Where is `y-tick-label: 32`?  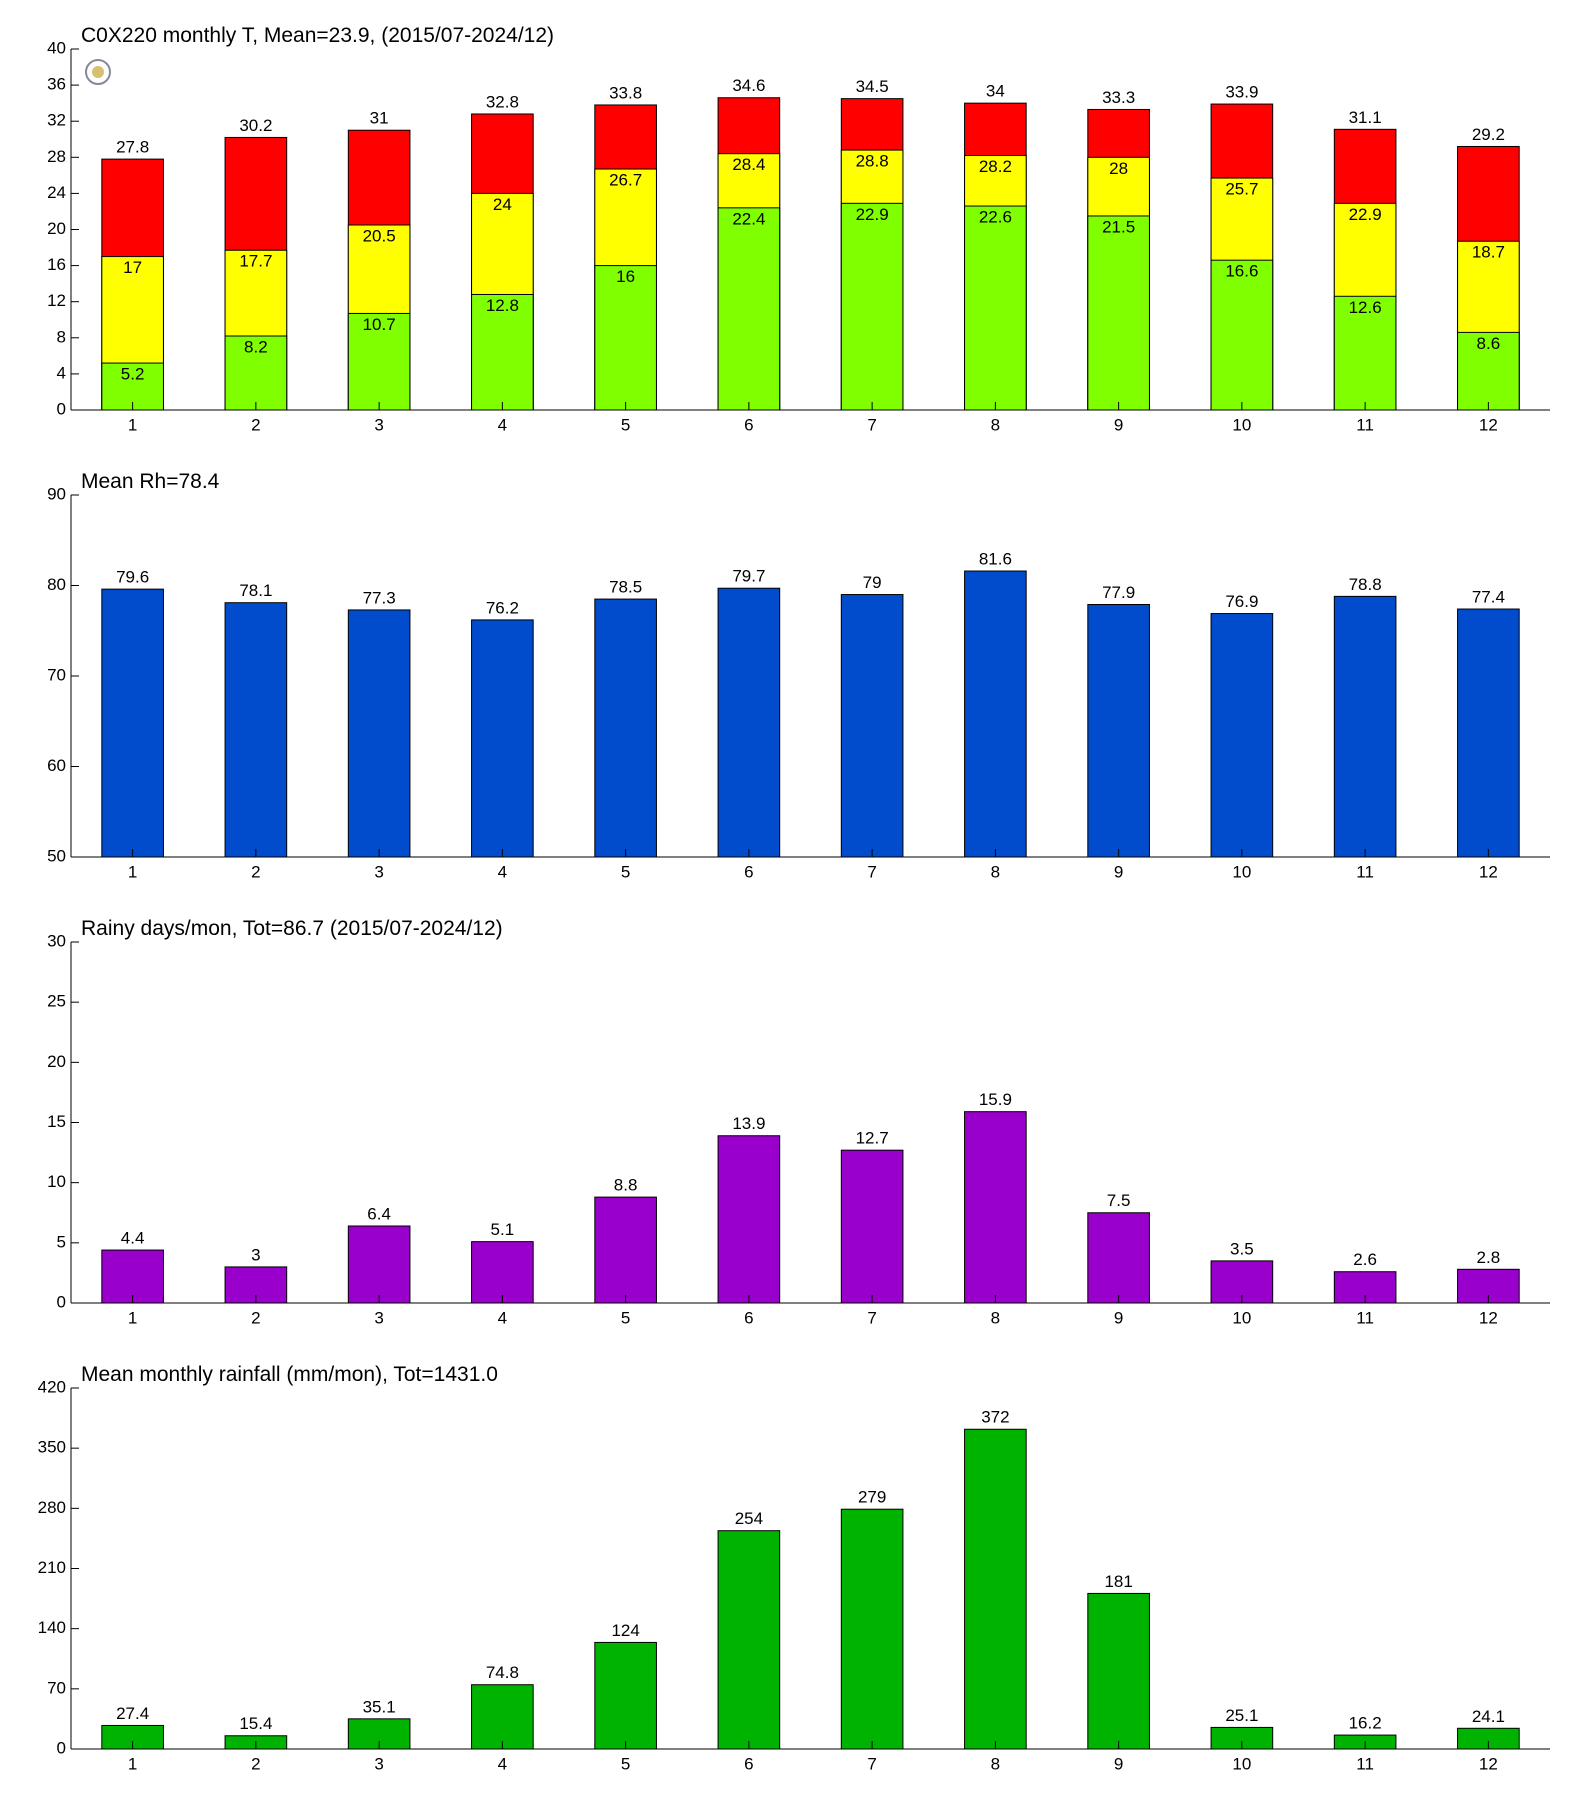
y-tick-label: 32 is located at coordinates (56, 120).